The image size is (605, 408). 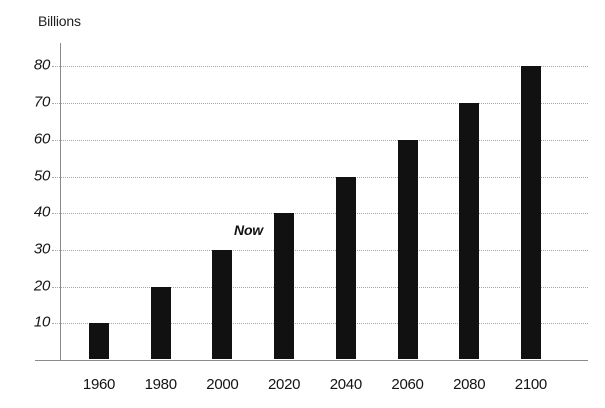 I want to click on y-tick-label-60: 60, so click(x=41, y=139).